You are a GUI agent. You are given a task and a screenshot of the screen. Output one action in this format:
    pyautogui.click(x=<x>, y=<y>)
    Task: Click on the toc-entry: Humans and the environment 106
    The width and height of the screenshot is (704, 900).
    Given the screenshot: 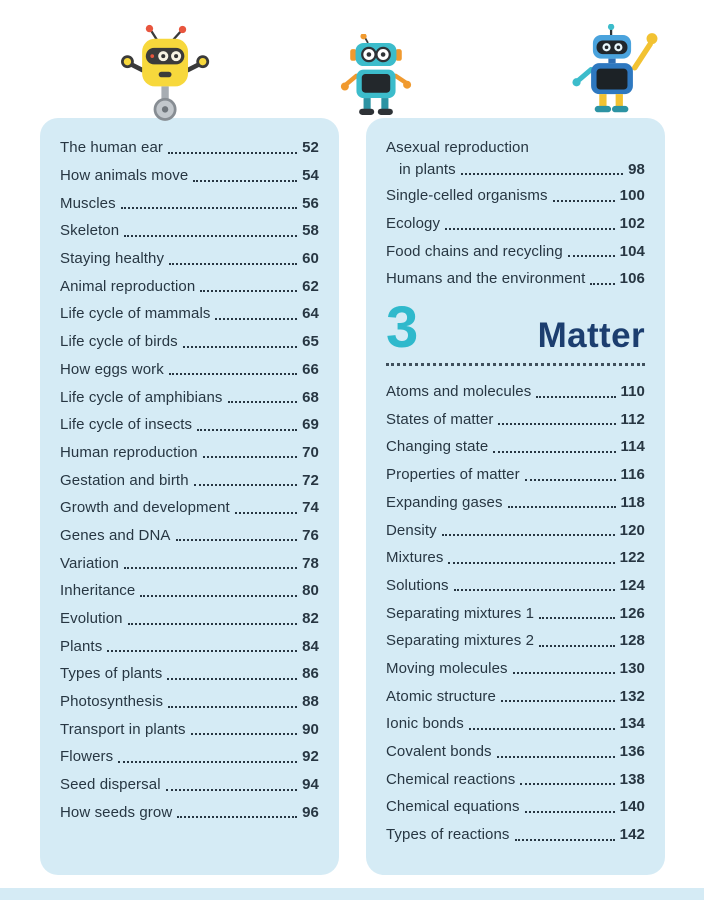 What is the action you would take?
    pyautogui.click(x=515, y=279)
    